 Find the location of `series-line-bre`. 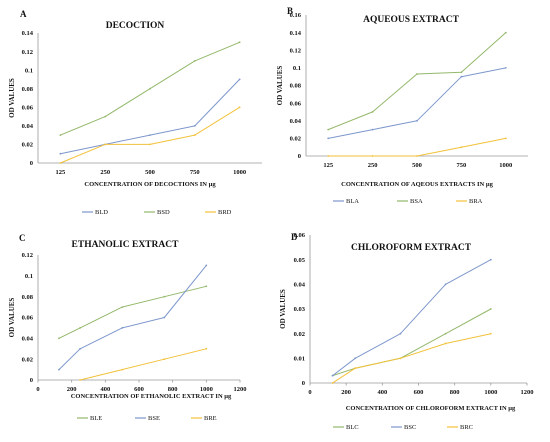

series-line-bre is located at coordinates (143, 364).